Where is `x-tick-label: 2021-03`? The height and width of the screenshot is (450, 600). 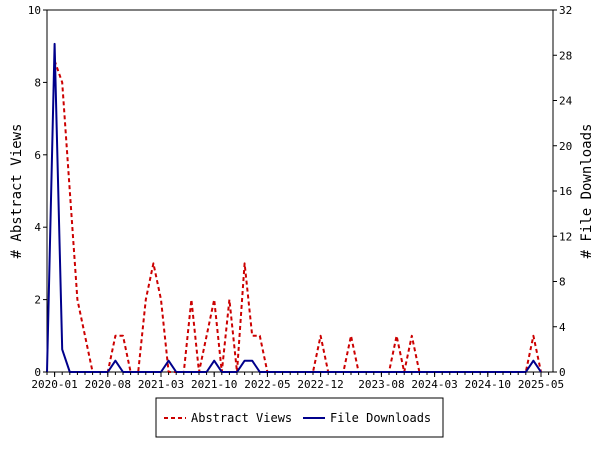
x-tick-label: 2021-03 is located at coordinates (161, 384).